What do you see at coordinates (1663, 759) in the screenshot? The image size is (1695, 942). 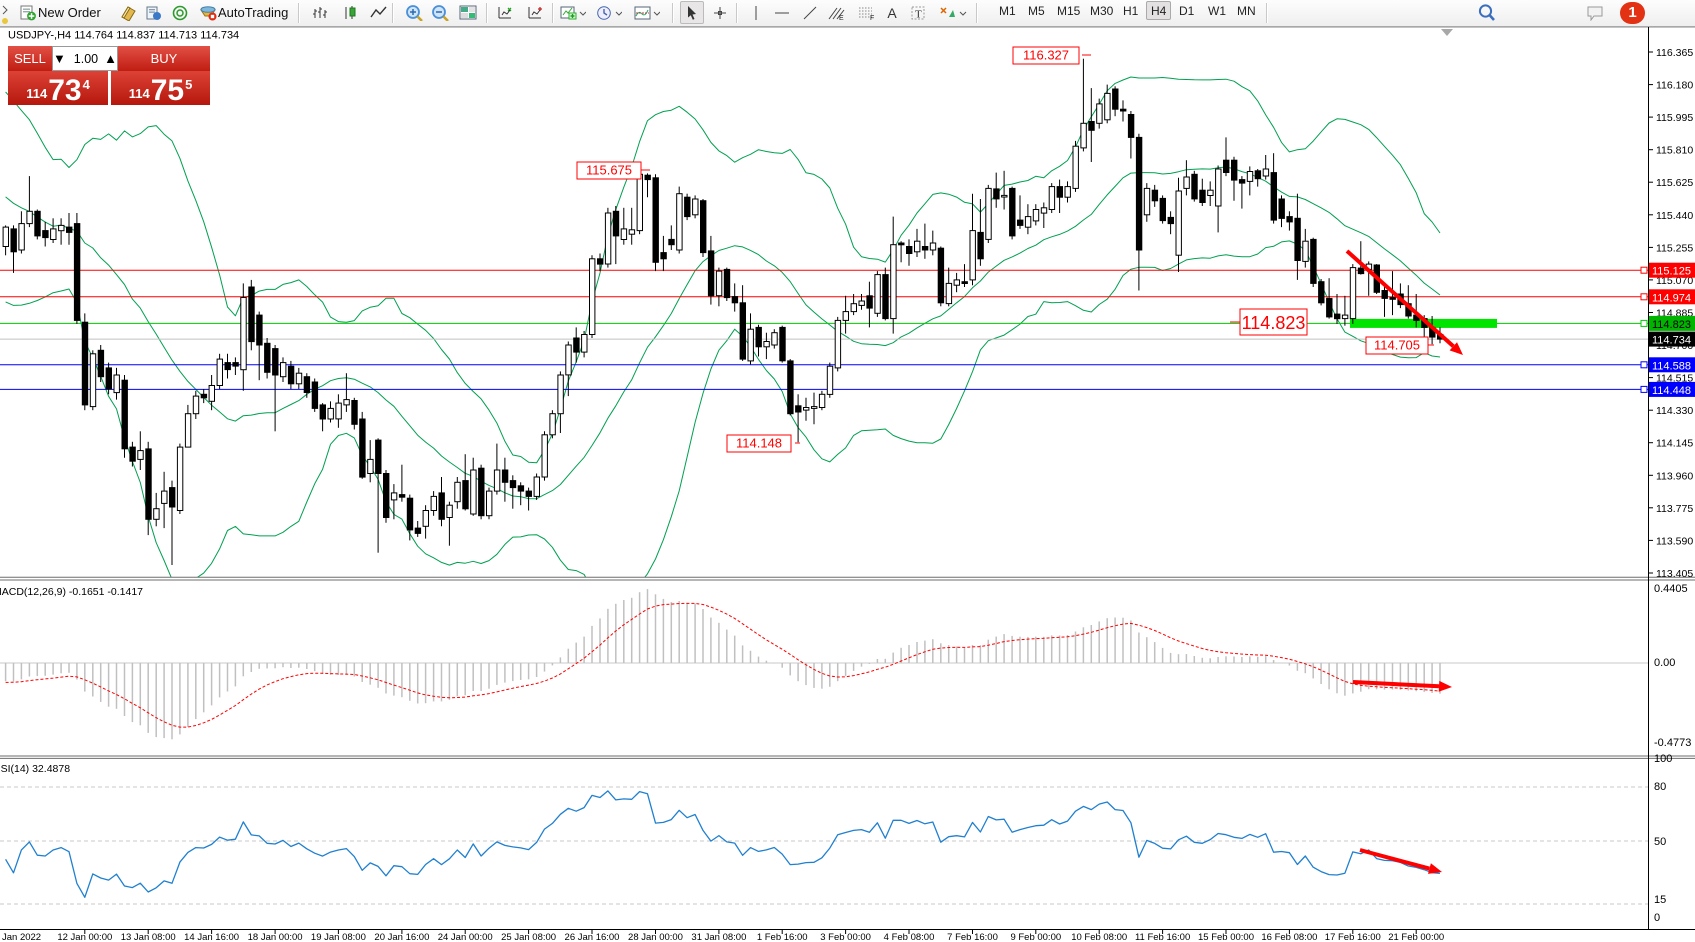 I see `svg-text: 100` at bounding box center [1663, 759].